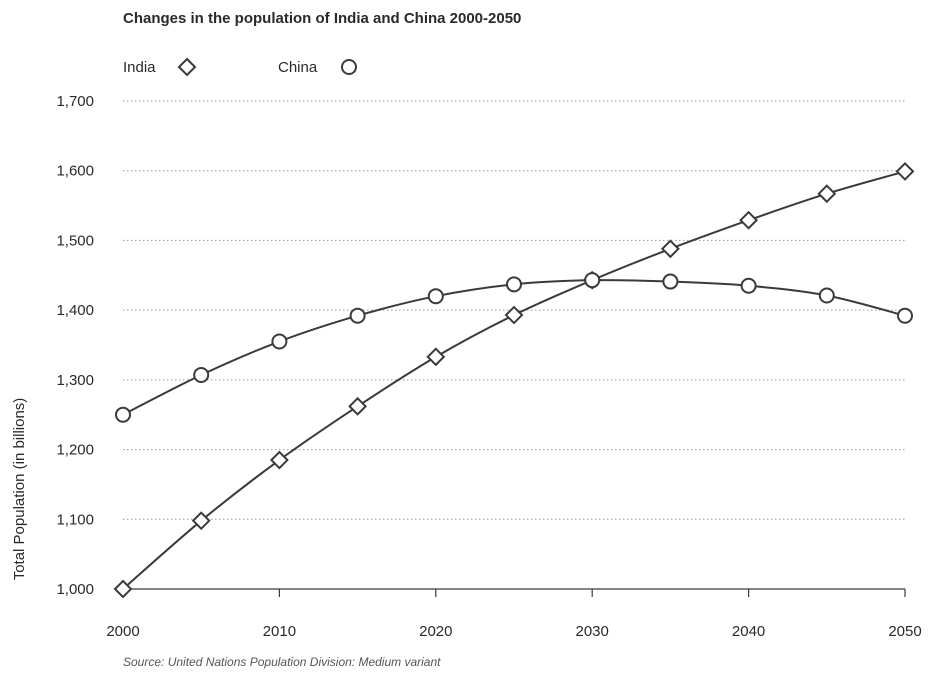 This screenshot has height=678, width=952. I want to click on legend-label-india: India, so click(139, 67).